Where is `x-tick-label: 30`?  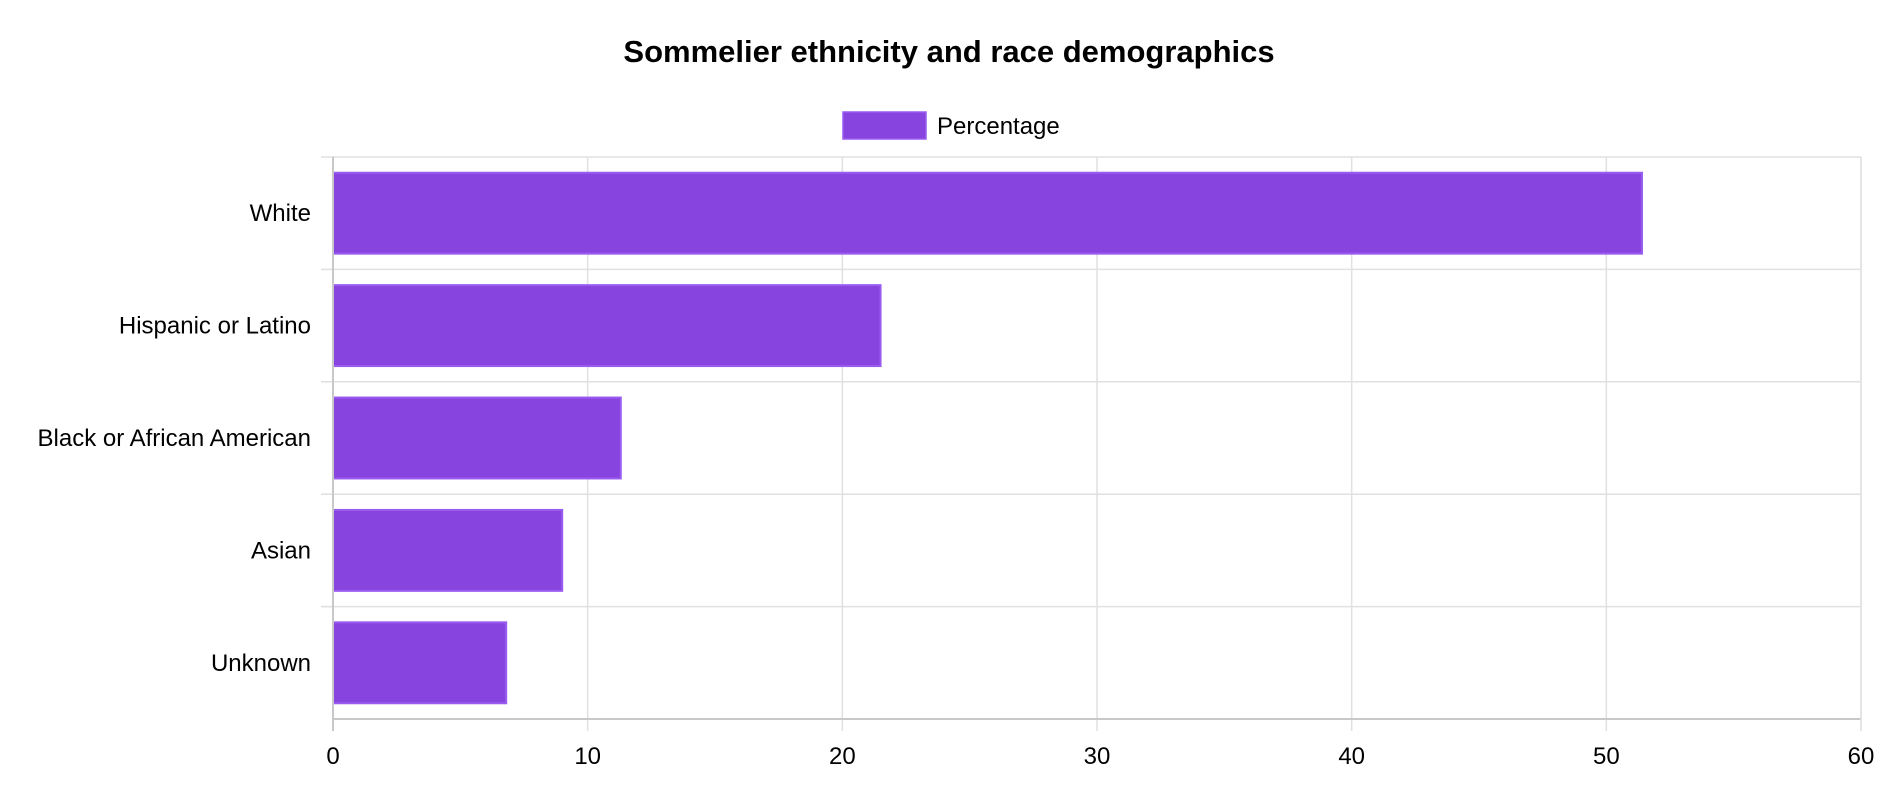
x-tick-label: 30 is located at coordinates (1097, 756).